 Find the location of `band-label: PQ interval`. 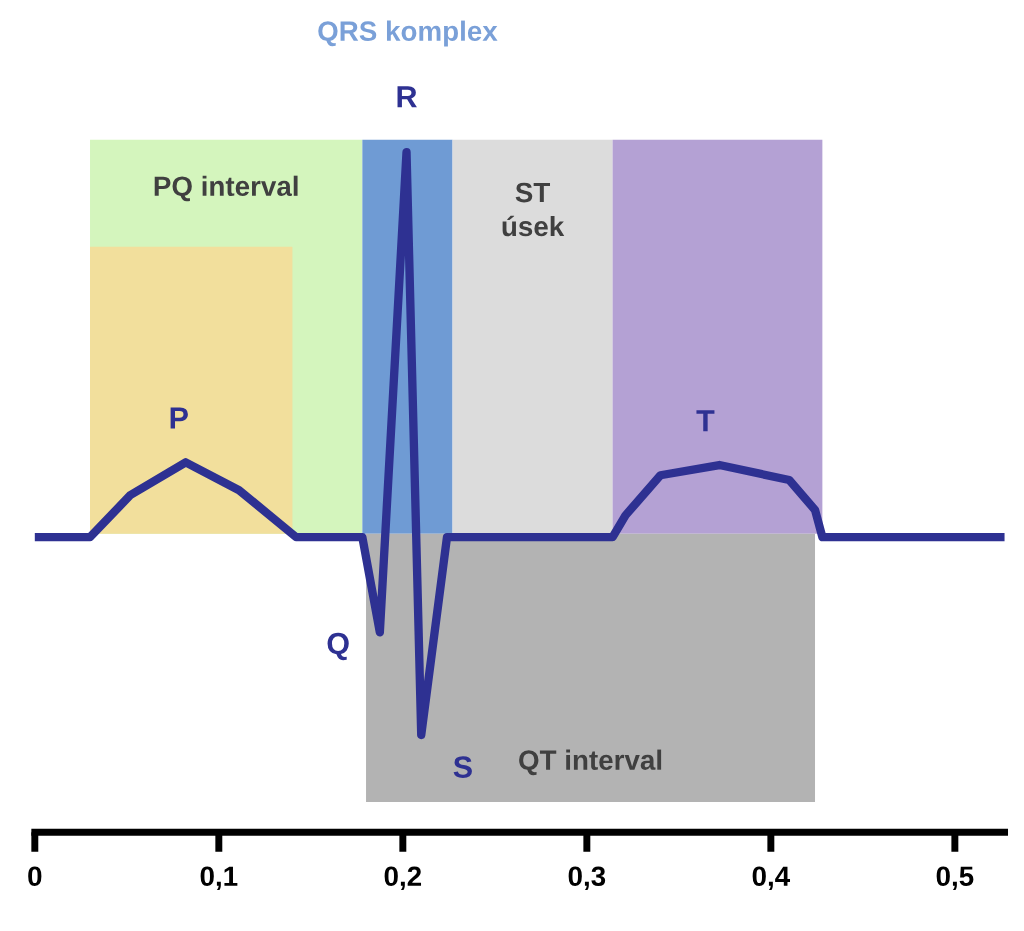

band-label: PQ interval is located at coordinates (226, 188).